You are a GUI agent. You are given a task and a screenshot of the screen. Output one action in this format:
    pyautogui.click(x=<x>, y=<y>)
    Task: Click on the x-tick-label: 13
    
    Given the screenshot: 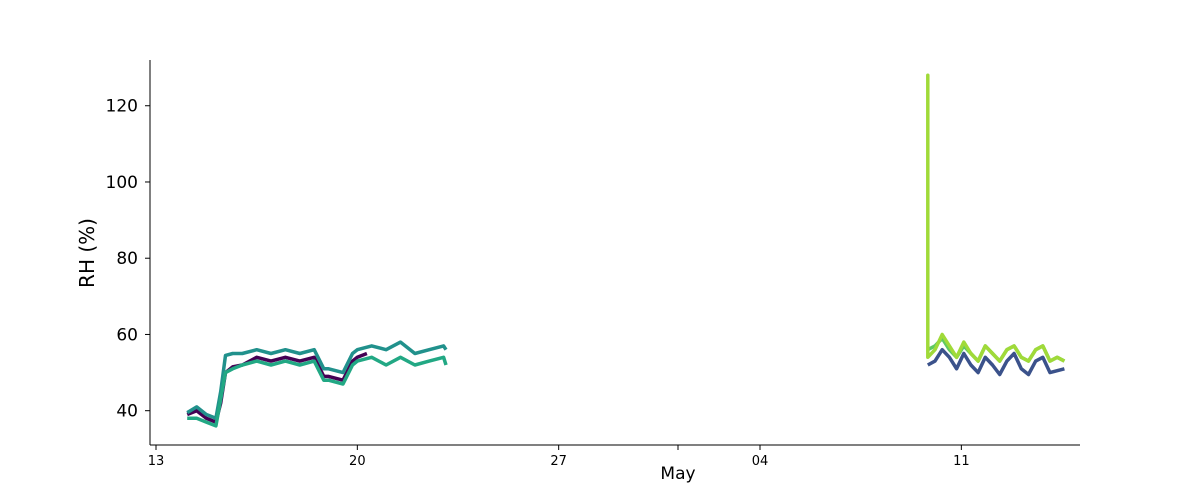 What is the action you would take?
    pyautogui.click(x=156, y=461)
    